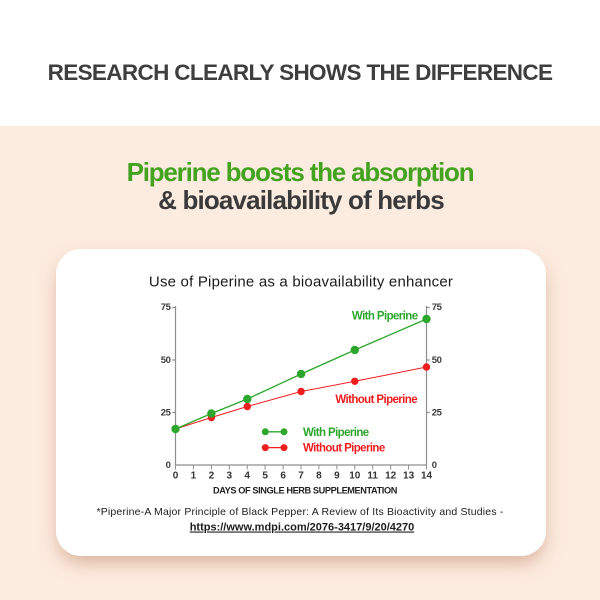 This screenshot has width=600, height=600. Describe the element at coordinates (194, 475) in the screenshot. I see `svg-text: 1` at that location.